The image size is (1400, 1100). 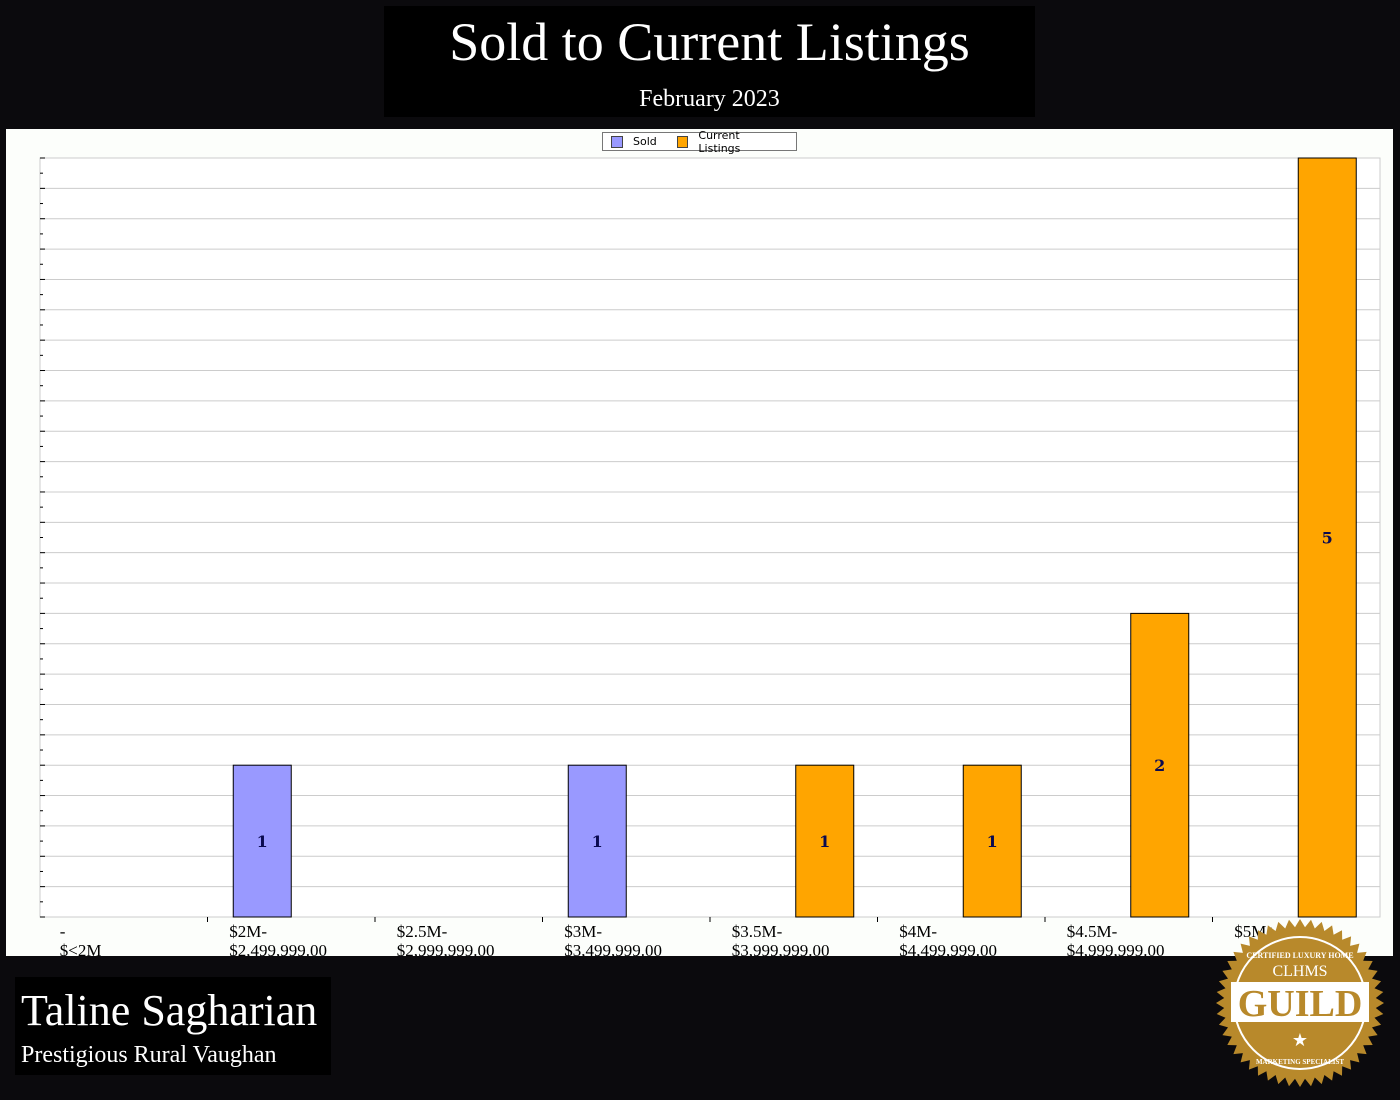 I want to click on agent-area: Prestigious Rural Vaughan, so click(x=149, y=1055).